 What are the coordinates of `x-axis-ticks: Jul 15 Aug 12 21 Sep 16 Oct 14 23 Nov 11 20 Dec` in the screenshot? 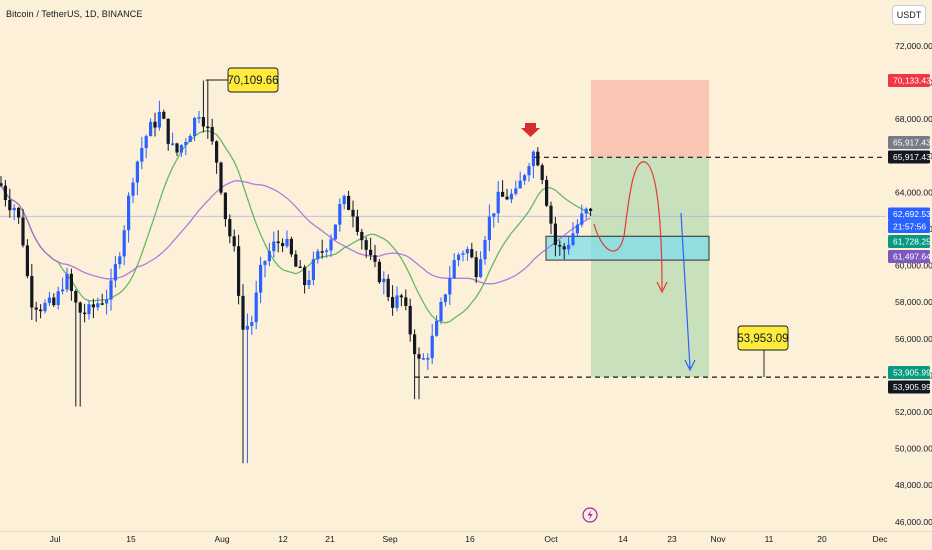 It's located at (469, 539).